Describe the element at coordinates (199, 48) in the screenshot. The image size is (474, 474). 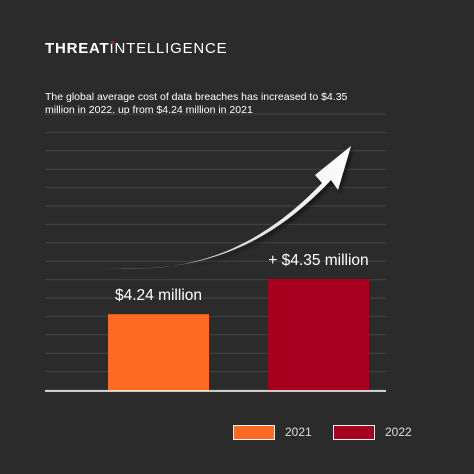
I see `brand-word-gence: GENCE` at that location.